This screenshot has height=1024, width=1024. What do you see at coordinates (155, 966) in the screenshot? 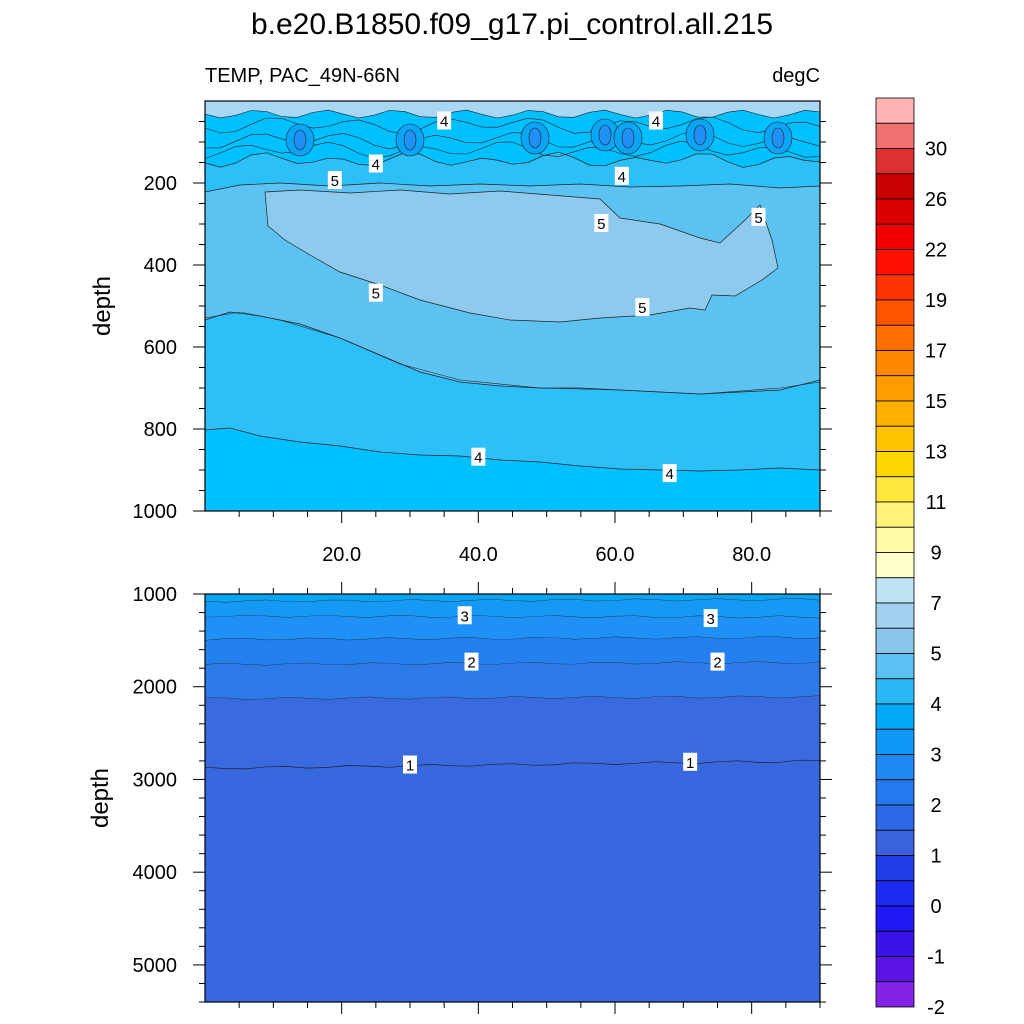
I see `lower-y-tick-label: 5000` at bounding box center [155, 966].